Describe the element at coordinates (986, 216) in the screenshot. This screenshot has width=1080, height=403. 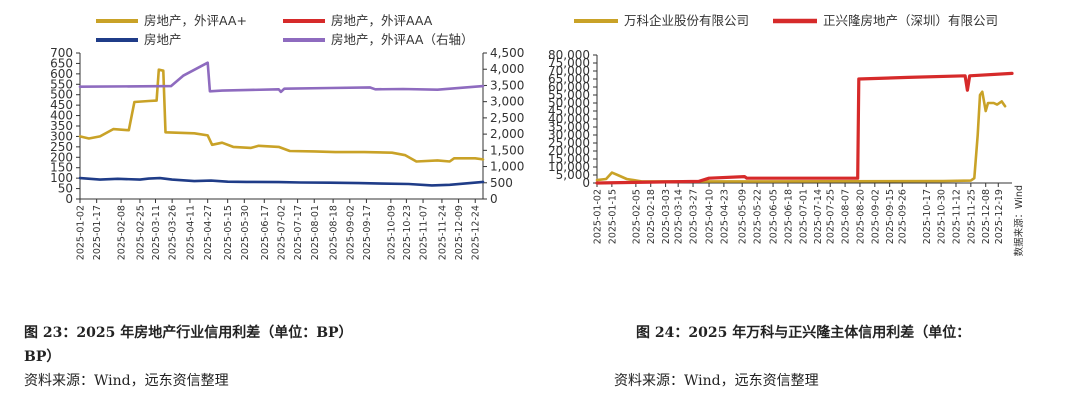
I see `x-tick-label: 2025-12-08` at that location.